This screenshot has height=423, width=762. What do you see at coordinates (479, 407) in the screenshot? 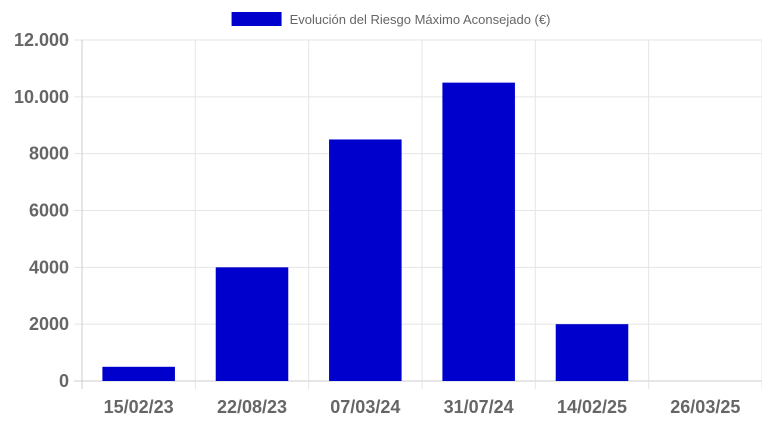
I see `x-tick-label: 31/07/24` at bounding box center [479, 407].